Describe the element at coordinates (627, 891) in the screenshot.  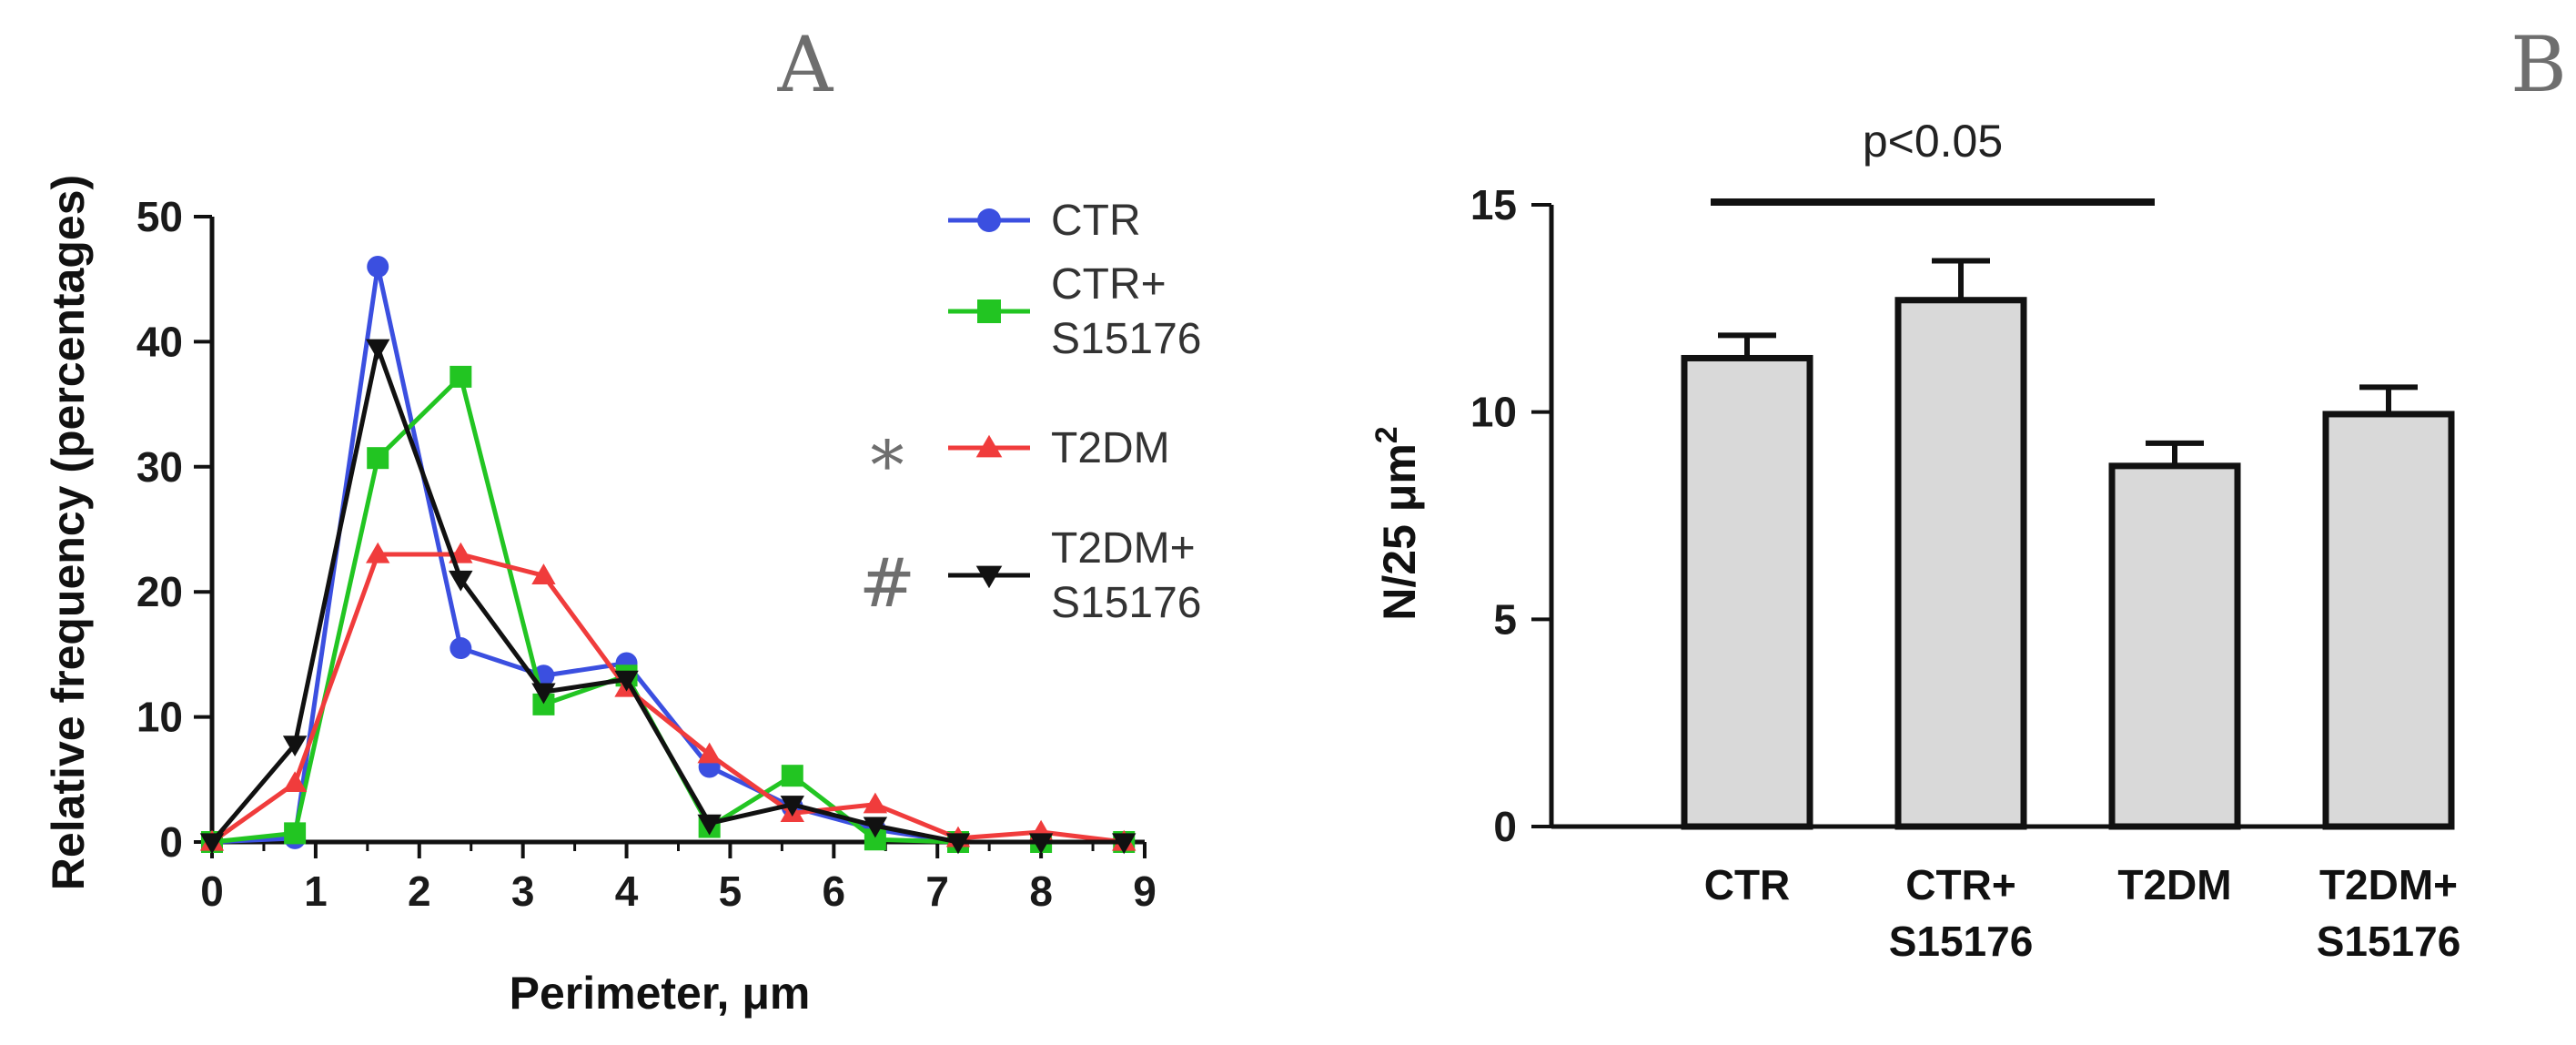
I see `x-tick-label: 4` at that location.